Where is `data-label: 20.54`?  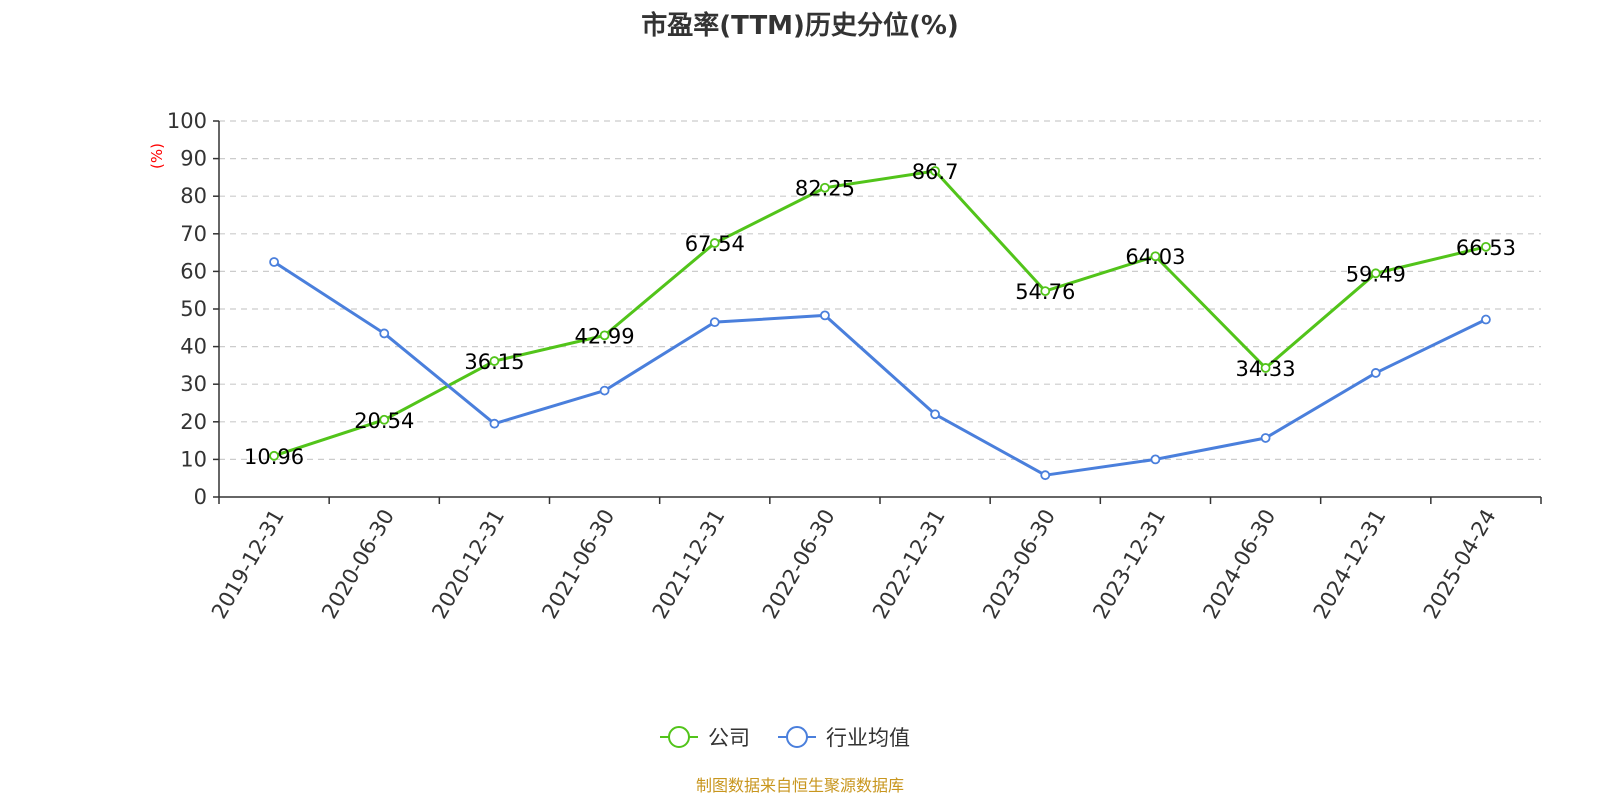
data-label: 20.54 is located at coordinates (384, 421).